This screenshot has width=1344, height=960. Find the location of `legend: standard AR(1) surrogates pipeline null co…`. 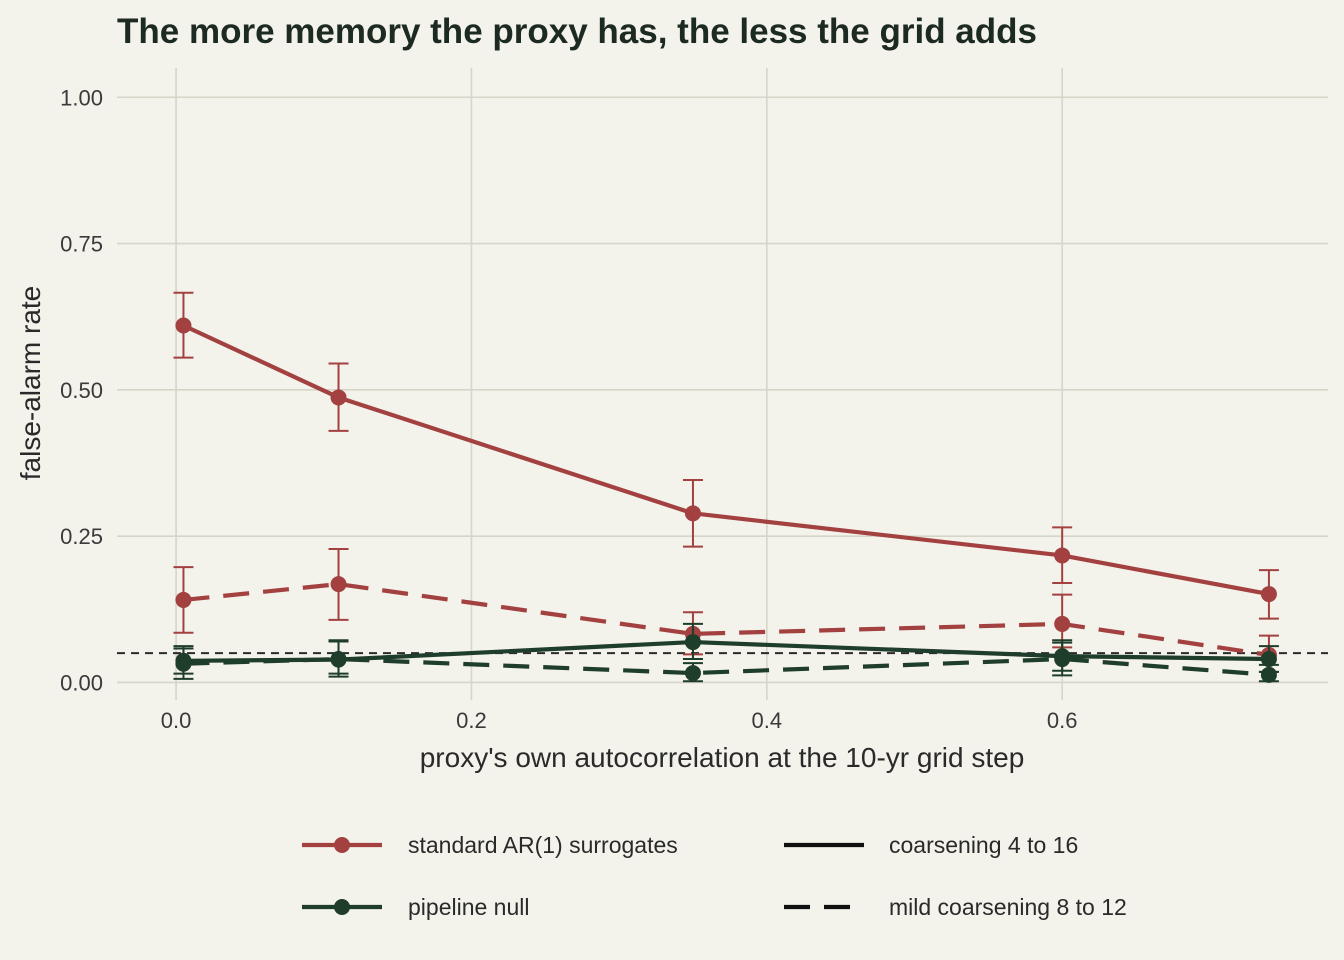

legend: standard AR(1) surrogates pipeline null co… is located at coordinates (714, 876).